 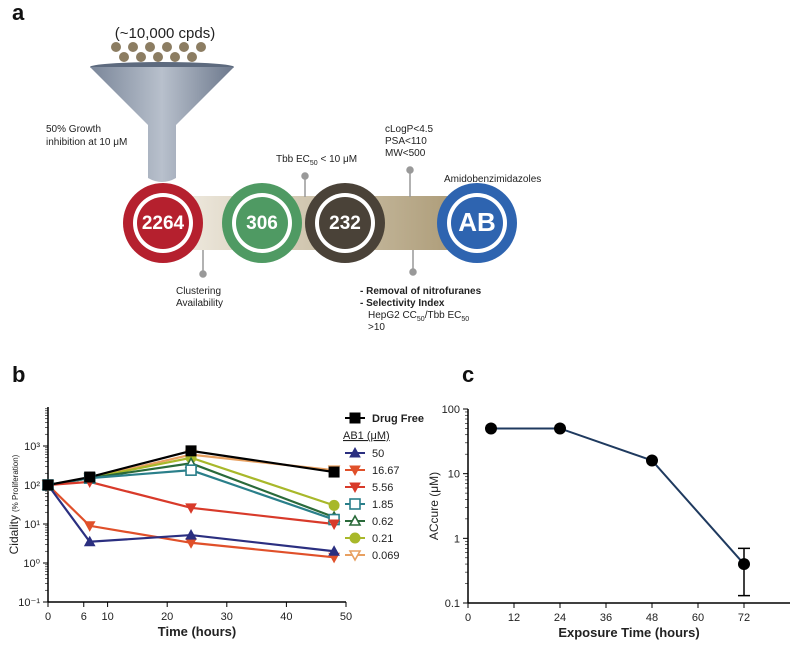 I want to click on filter-label: Clustering, so click(x=198, y=291).